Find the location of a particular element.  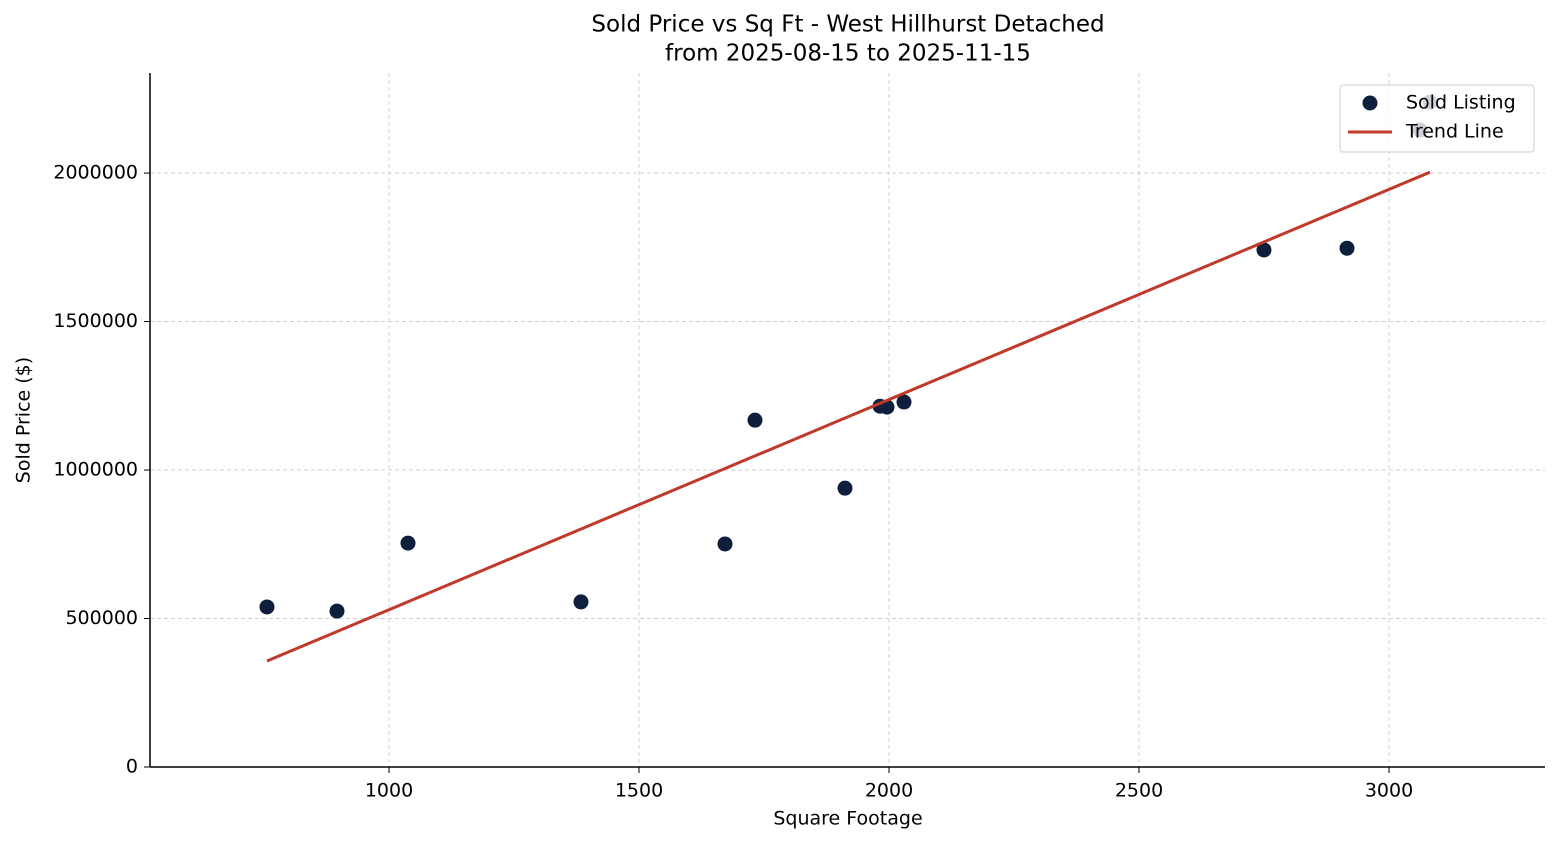

y-tick-label: 500000 is located at coordinates (101, 618).